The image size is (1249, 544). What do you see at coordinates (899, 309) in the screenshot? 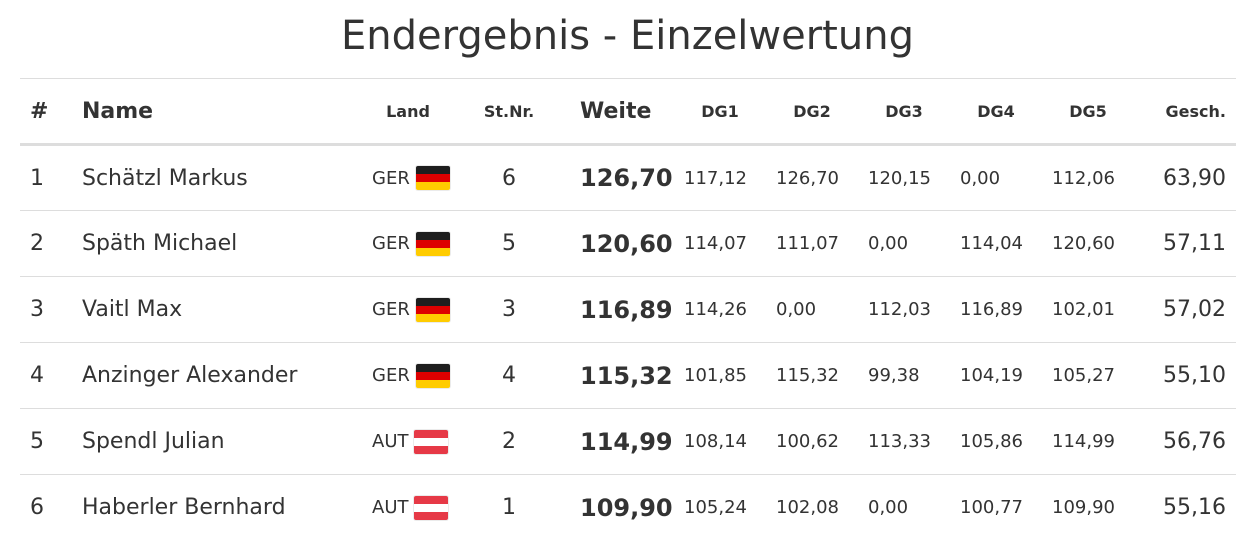
I see `dg3-cell: 112,03` at bounding box center [899, 309].